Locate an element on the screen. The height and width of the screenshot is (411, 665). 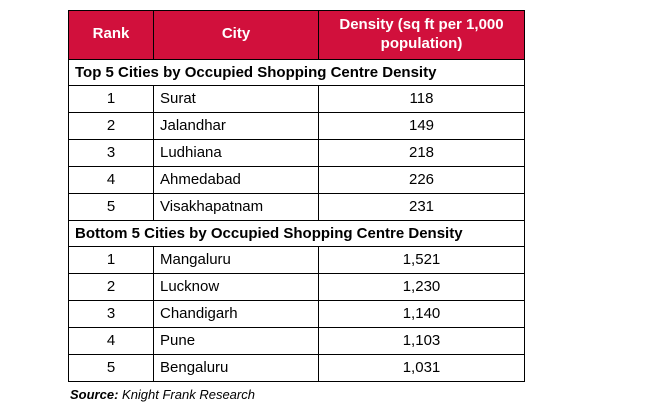
density-cell: 1,140 is located at coordinates (421, 313).